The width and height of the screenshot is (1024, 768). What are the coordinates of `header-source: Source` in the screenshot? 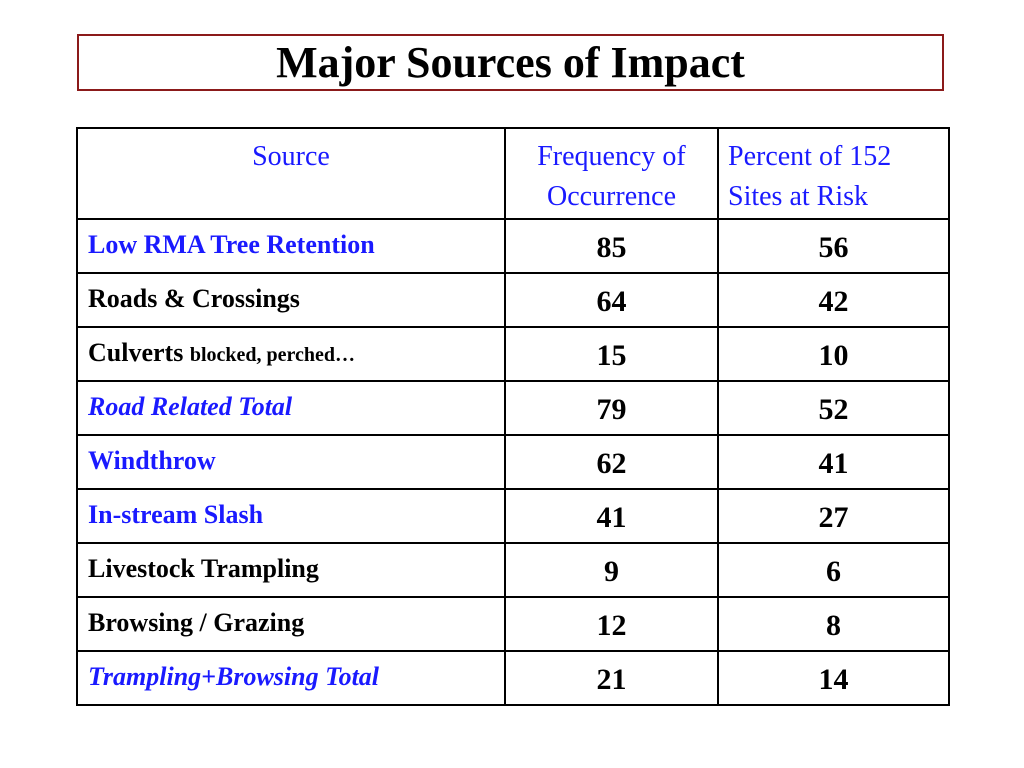 It's located at (291, 173).